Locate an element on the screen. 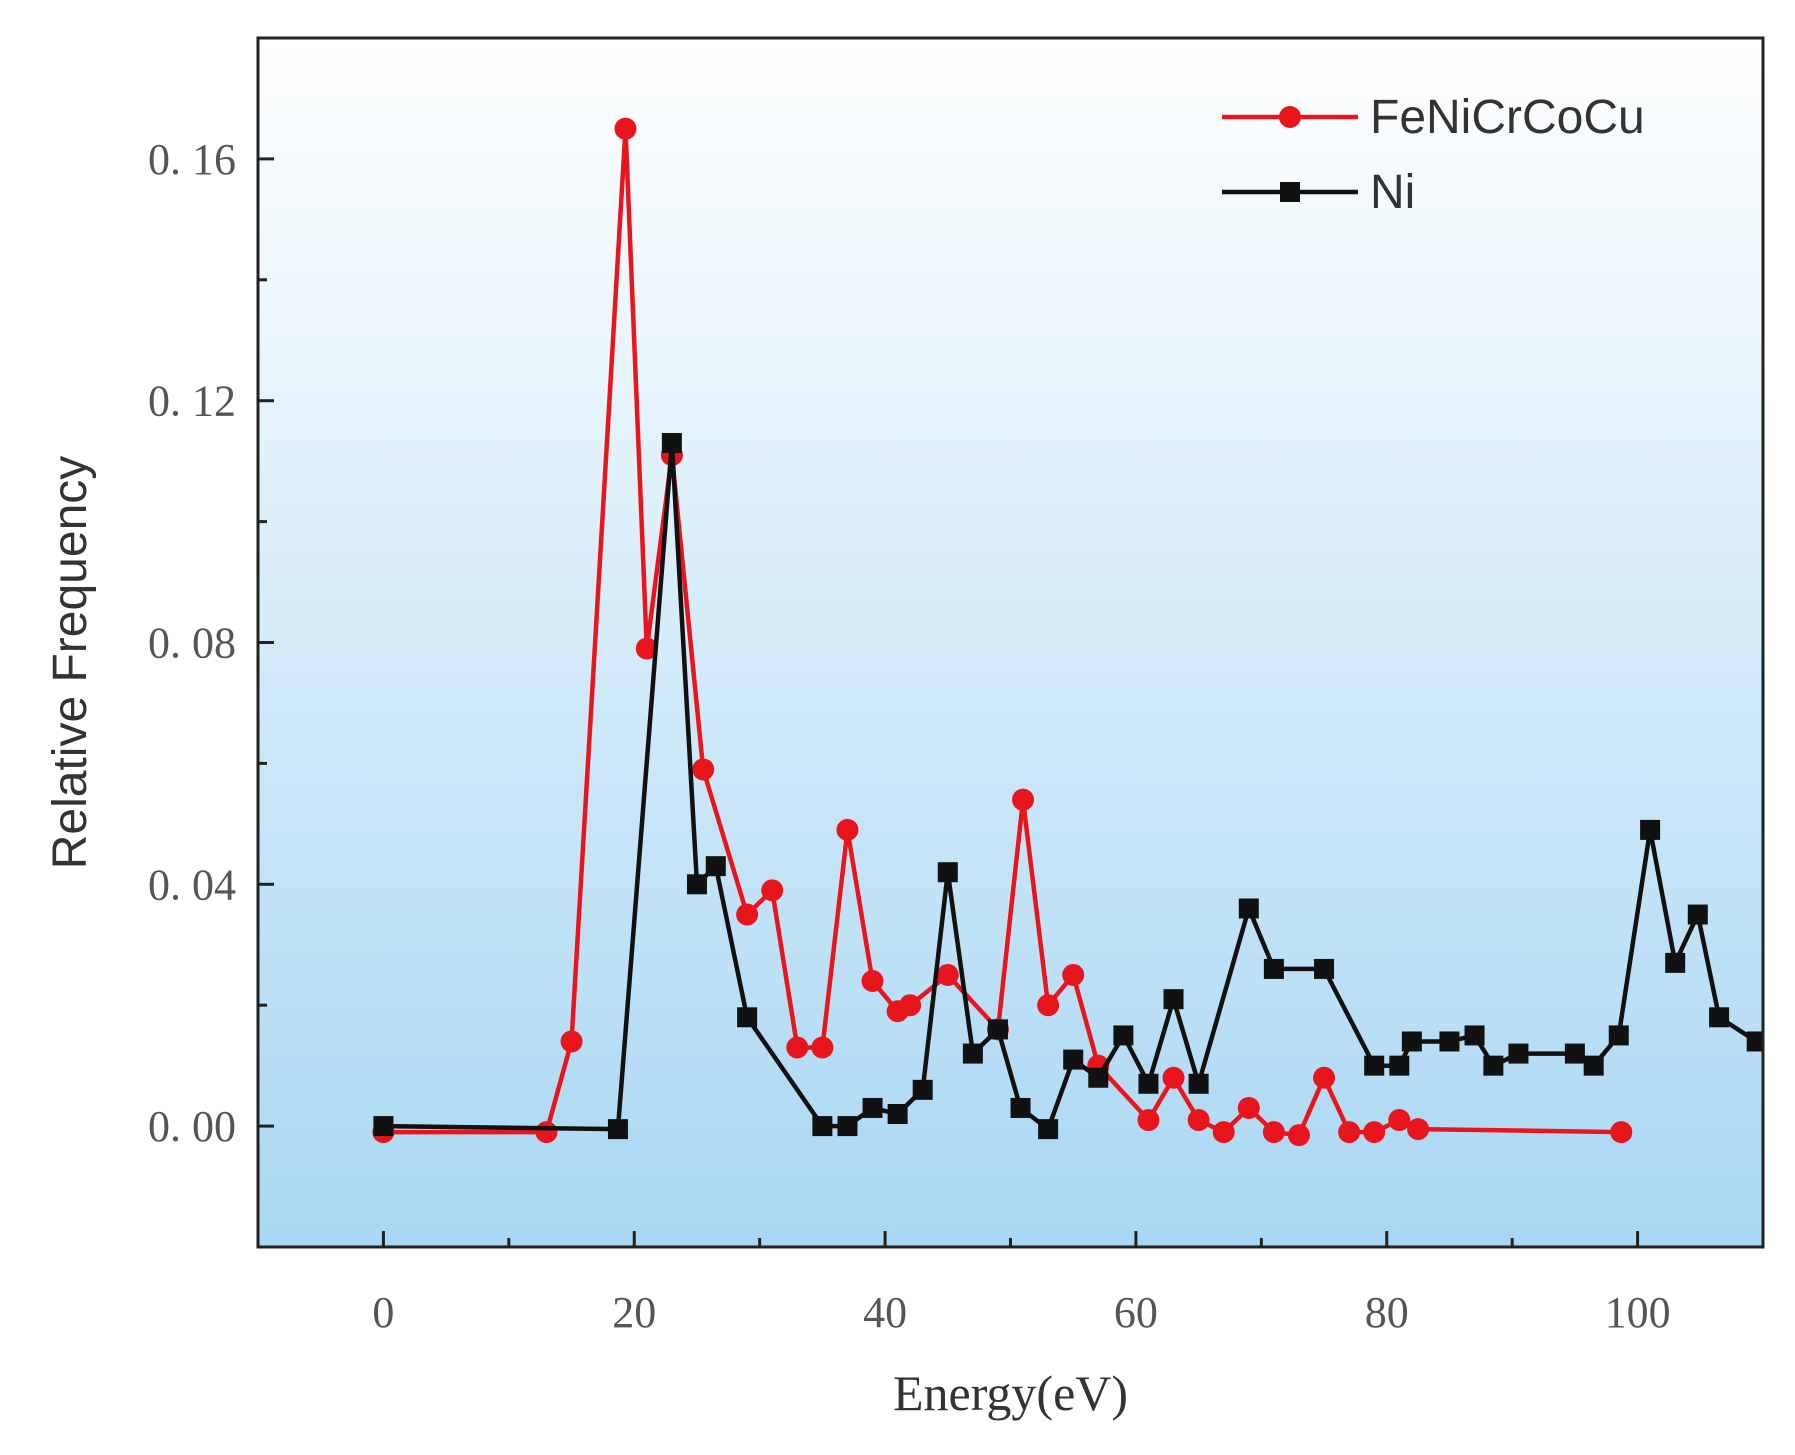  legend: FeNiCrCoCu Ni is located at coordinates (1433, 155).